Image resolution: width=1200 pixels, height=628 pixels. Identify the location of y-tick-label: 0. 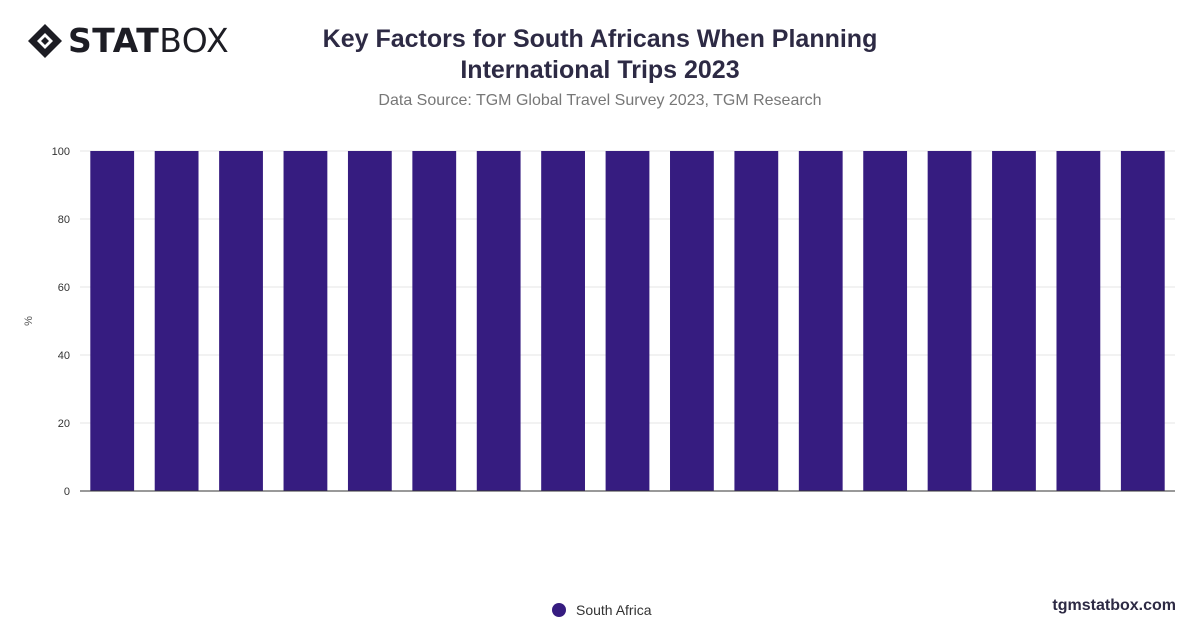
(67, 492).